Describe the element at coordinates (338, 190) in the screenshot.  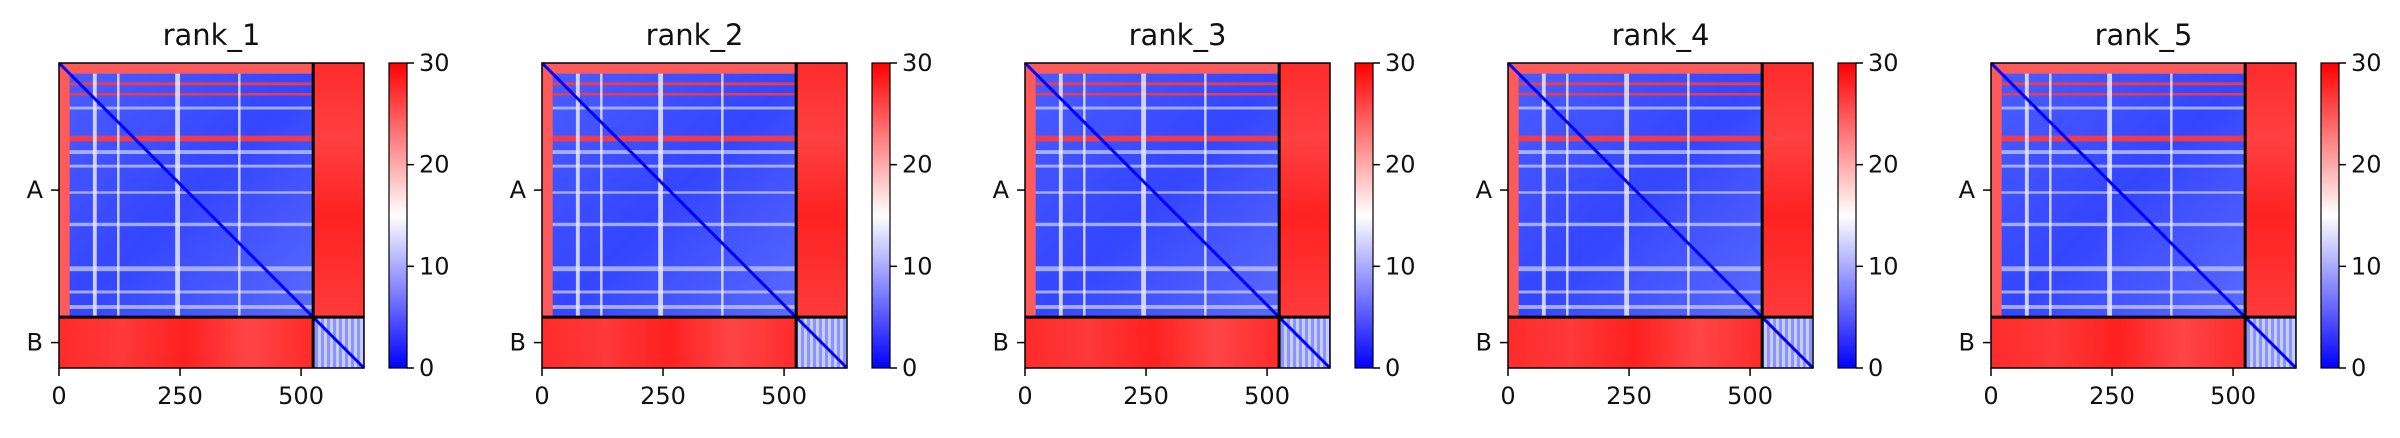
I see `off-diagonal-block-ab` at that location.